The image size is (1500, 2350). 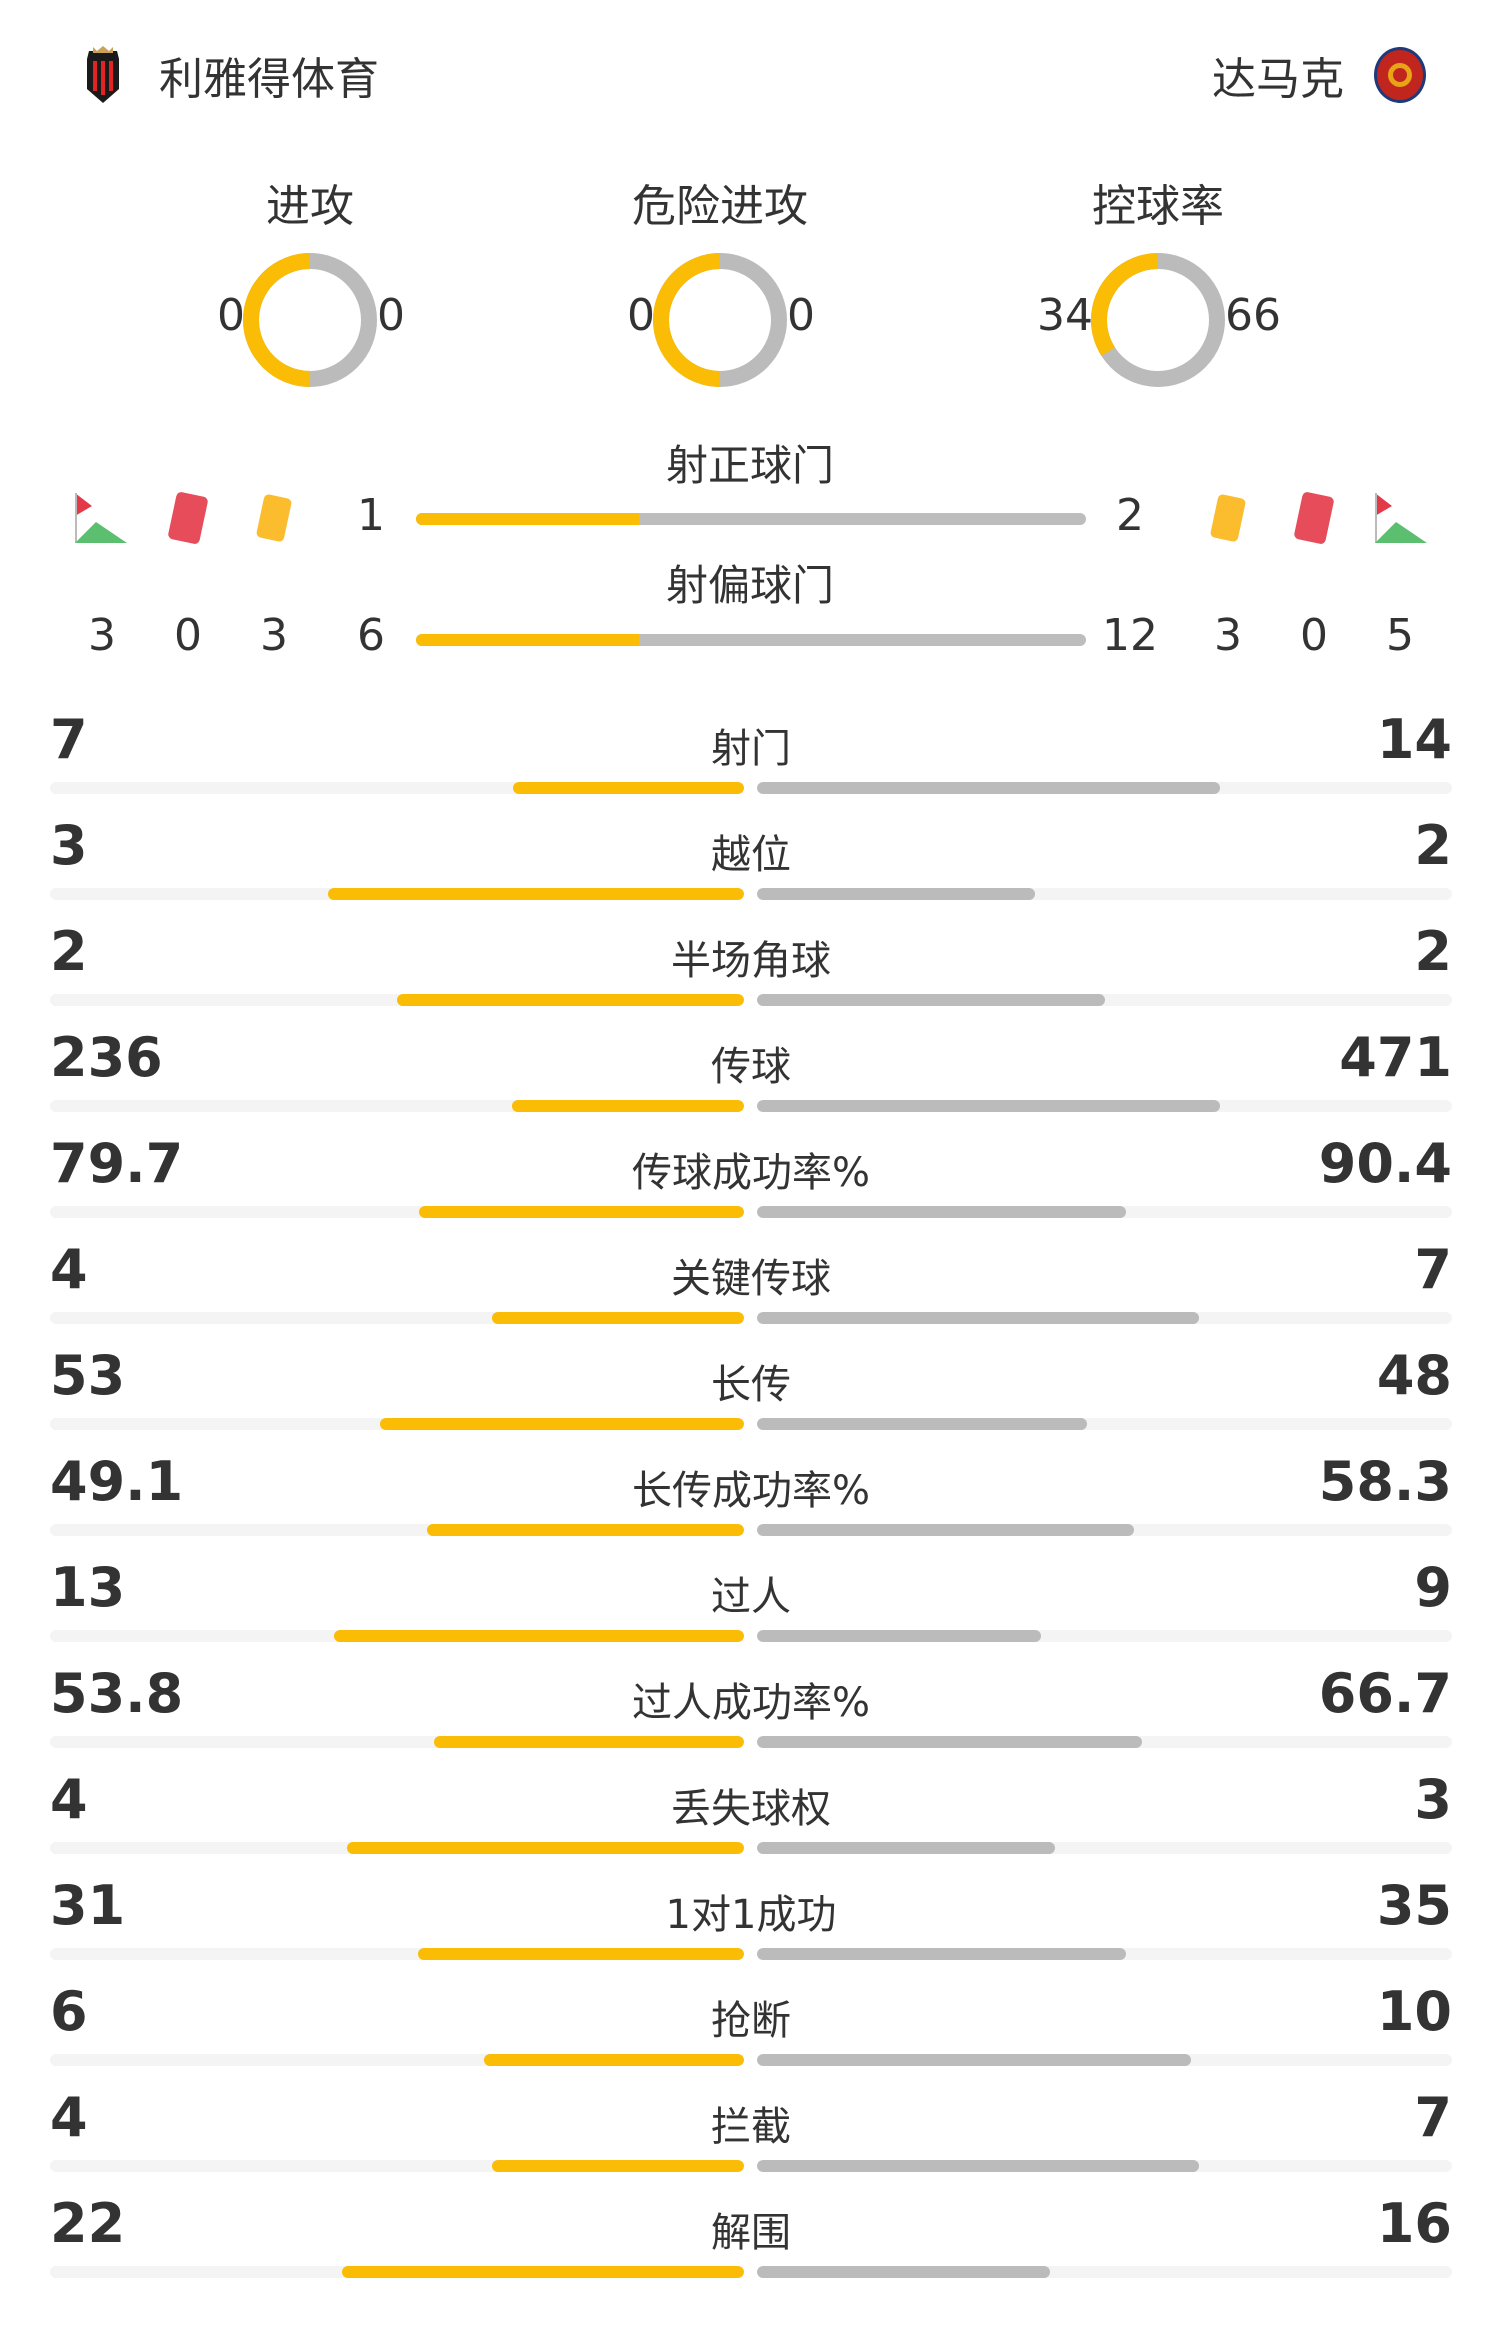 What do you see at coordinates (749, 585) in the screenshot?
I see `shots-off-target-title: 射偏球门` at bounding box center [749, 585].